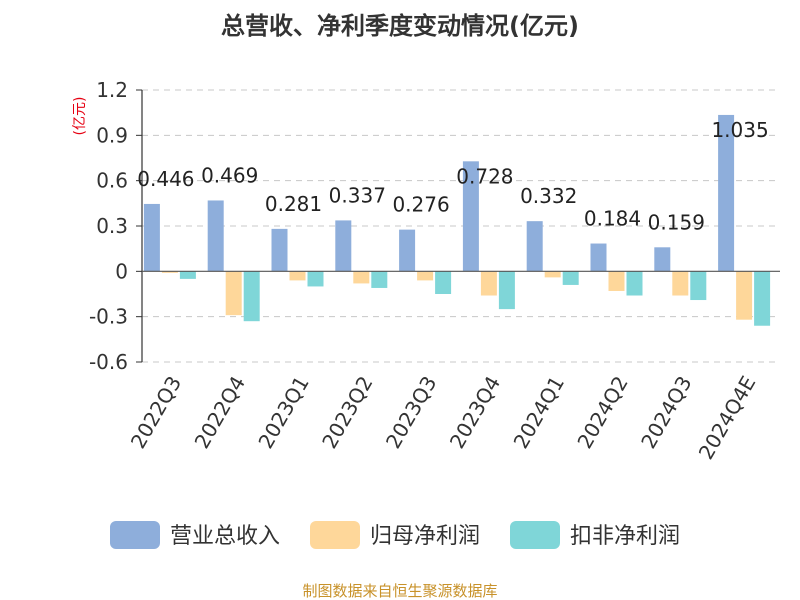  I want to click on value-label: 0.446, so click(165, 179).